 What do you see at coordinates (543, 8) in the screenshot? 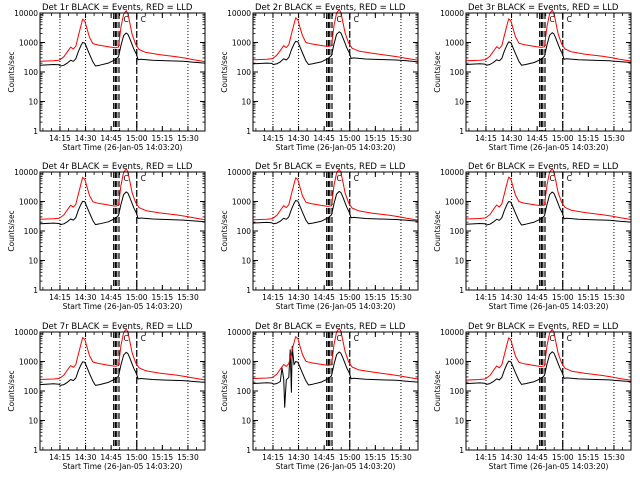
I see `chart-title: Det 3r BLACK = Events, RED = LLD` at bounding box center [543, 8].